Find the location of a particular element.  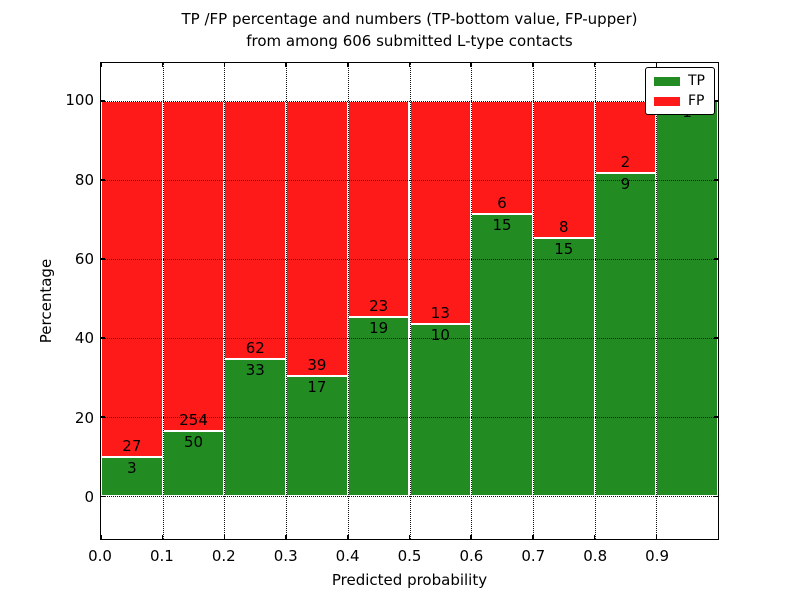

fp-count-label: 13 is located at coordinates (440, 313).